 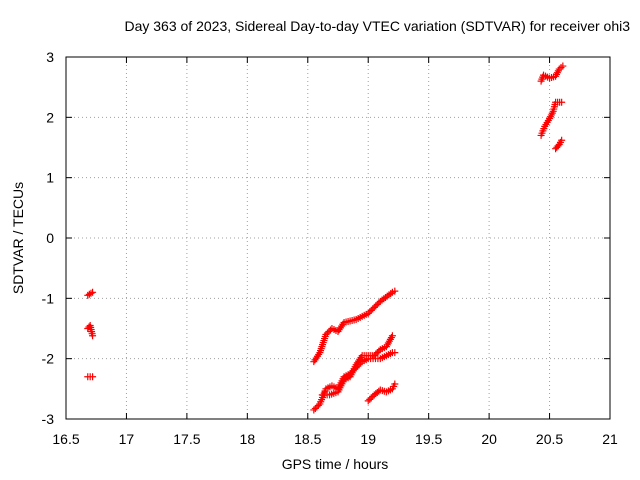 What do you see at coordinates (248, 439) in the screenshot?
I see `x-tick-label: 18` at bounding box center [248, 439].